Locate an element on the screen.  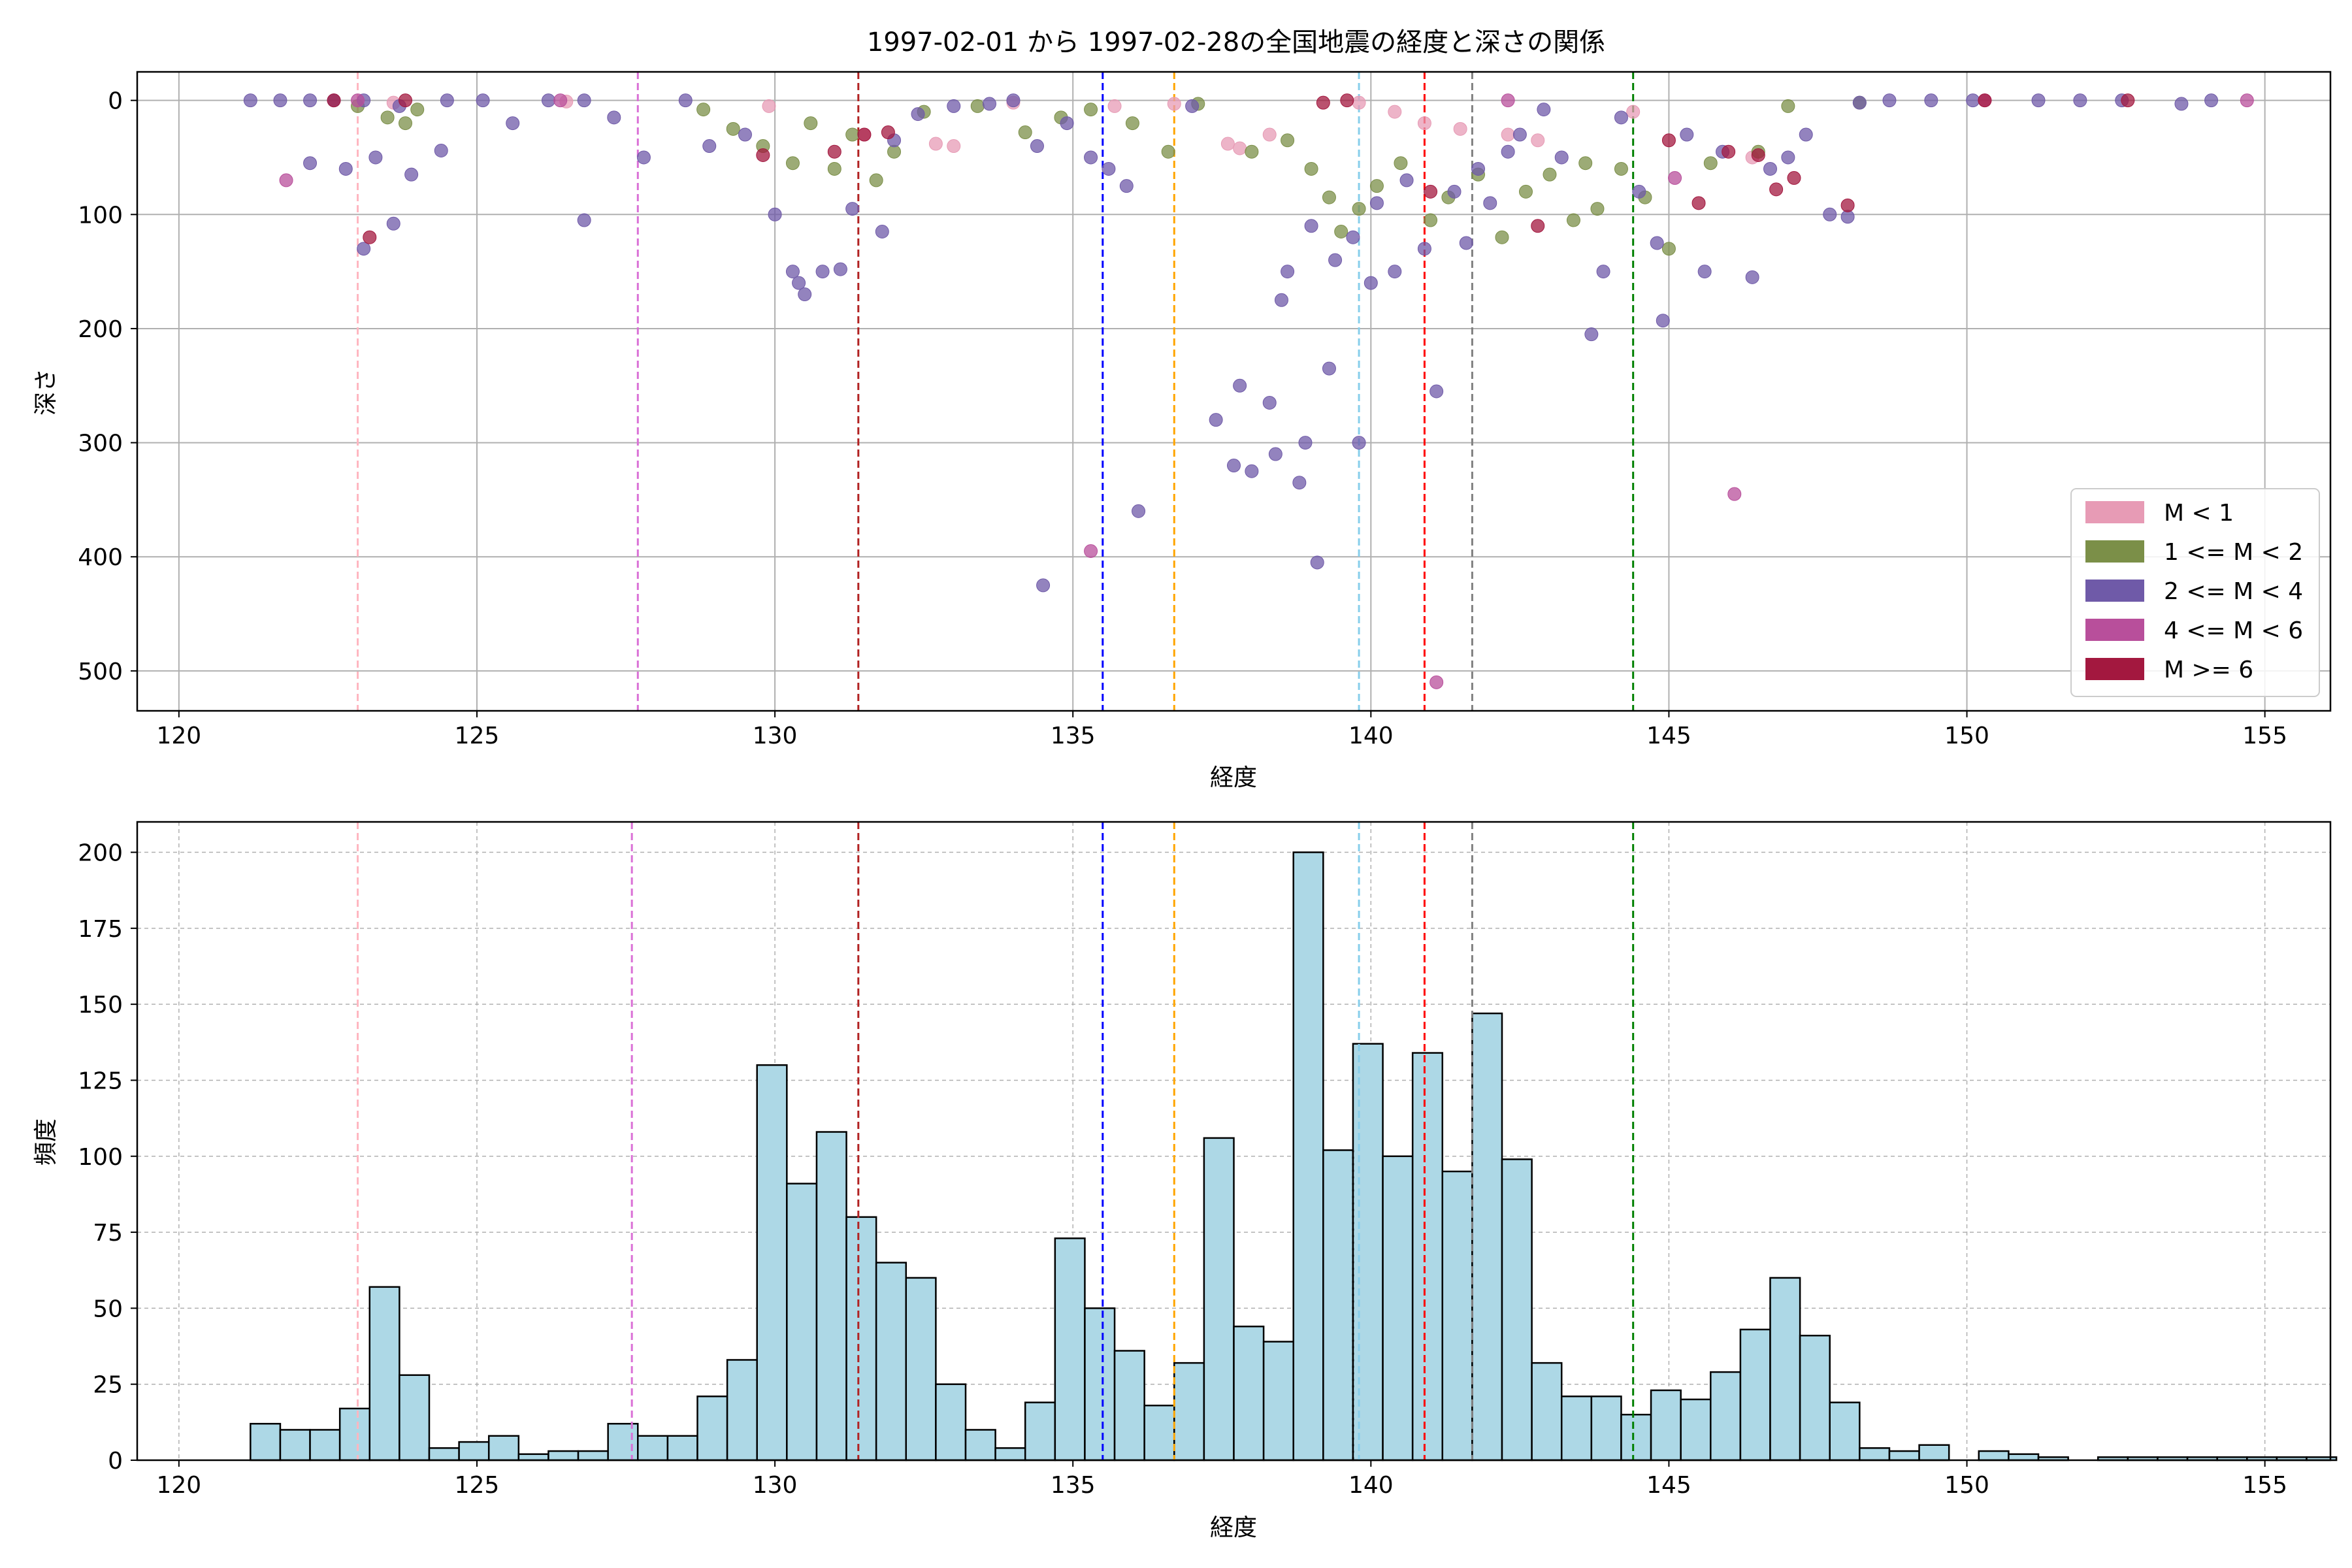
x-tick-label: 140 is located at coordinates (1371, 1485).